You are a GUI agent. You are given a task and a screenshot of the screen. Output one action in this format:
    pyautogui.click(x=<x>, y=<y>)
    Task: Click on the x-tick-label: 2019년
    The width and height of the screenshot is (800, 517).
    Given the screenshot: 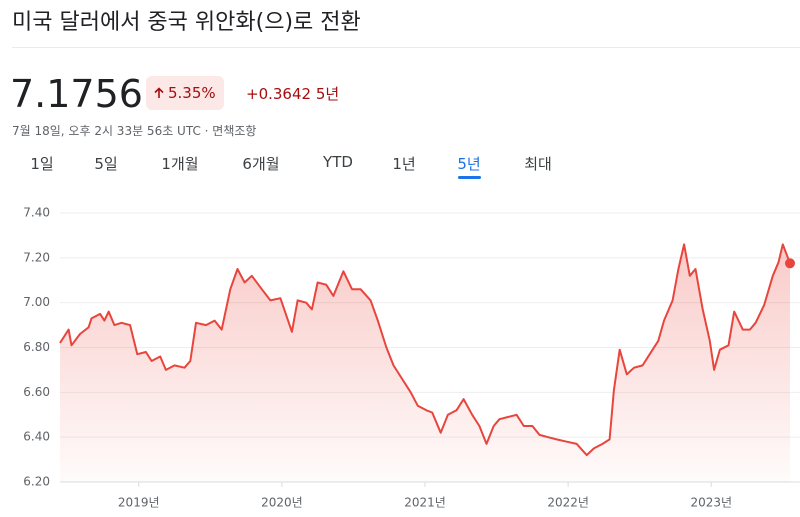 What is the action you would take?
    pyautogui.click(x=139, y=503)
    